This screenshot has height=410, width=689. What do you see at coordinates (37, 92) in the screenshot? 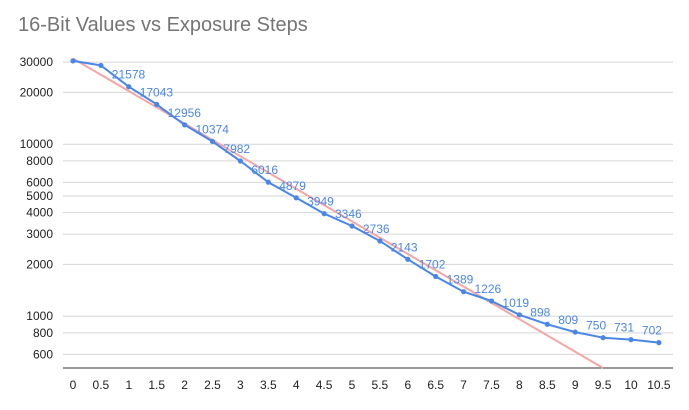
I see `y-tick-label: 20000` at bounding box center [37, 92].